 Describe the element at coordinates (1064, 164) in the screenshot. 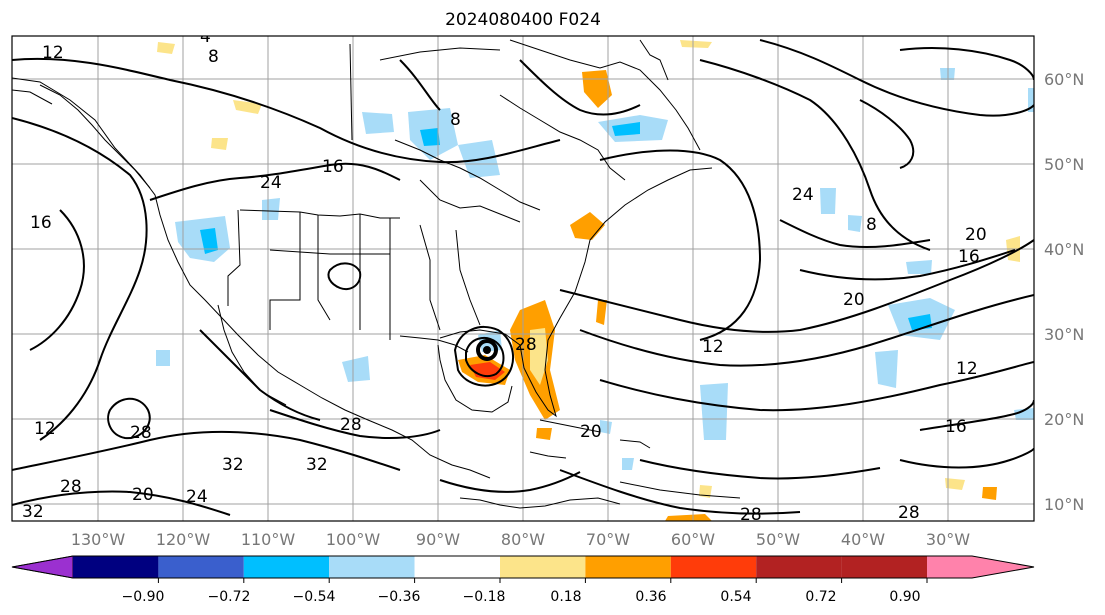

I see `lat-label: 50°N` at that location.